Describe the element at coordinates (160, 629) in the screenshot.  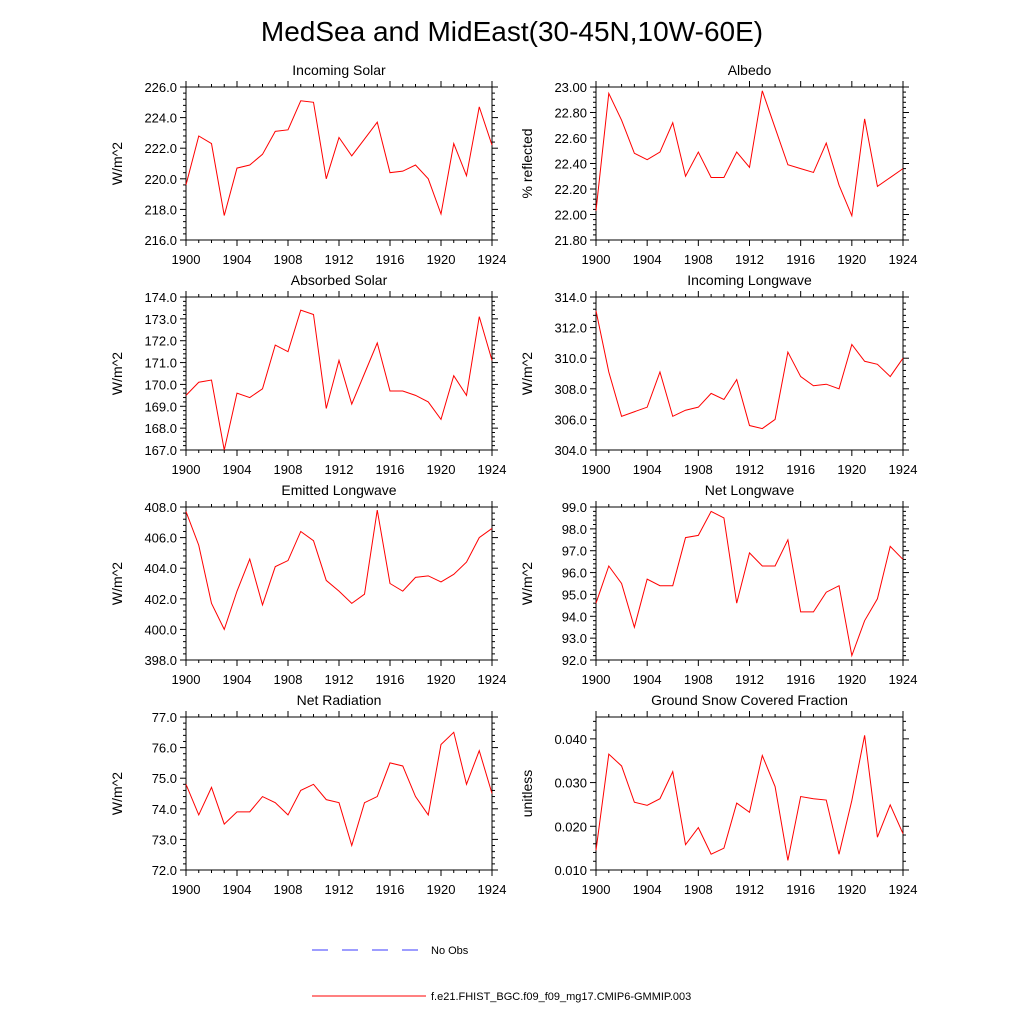
I see `y-tick-label: 400.0` at that location.